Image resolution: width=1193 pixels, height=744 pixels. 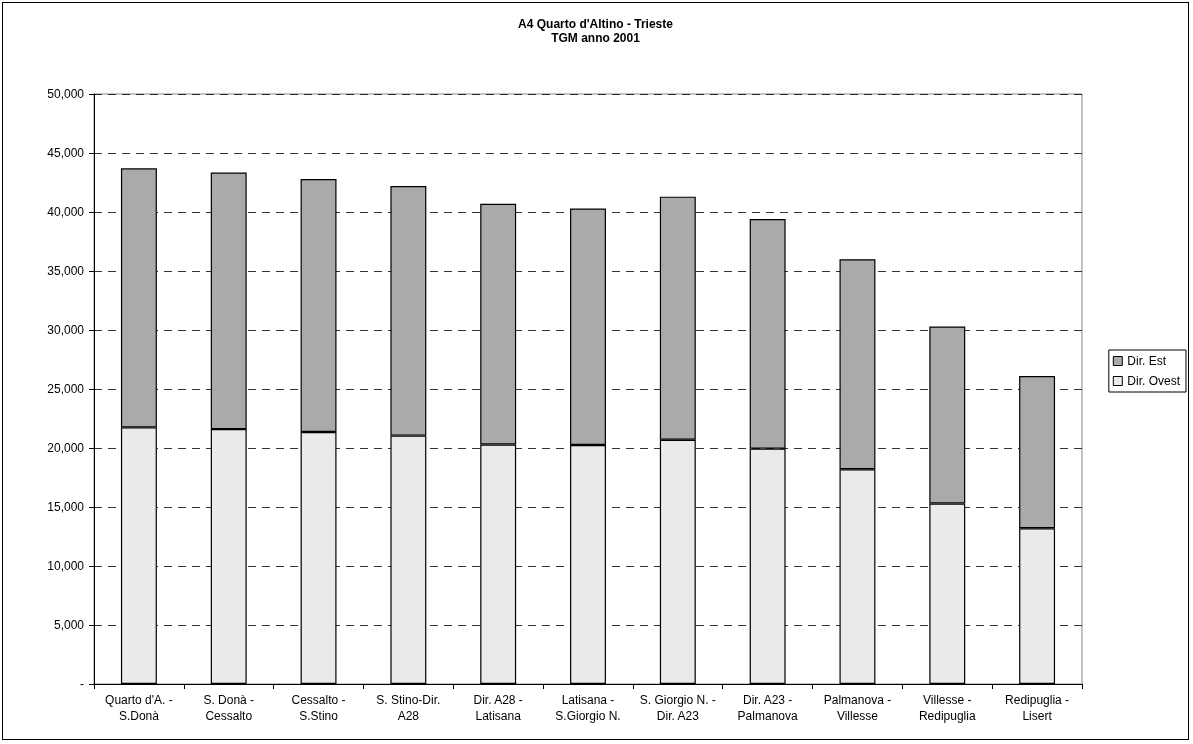 What do you see at coordinates (66, 271) in the screenshot?
I see `y-tick-label: 35,000` at bounding box center [66, 271].